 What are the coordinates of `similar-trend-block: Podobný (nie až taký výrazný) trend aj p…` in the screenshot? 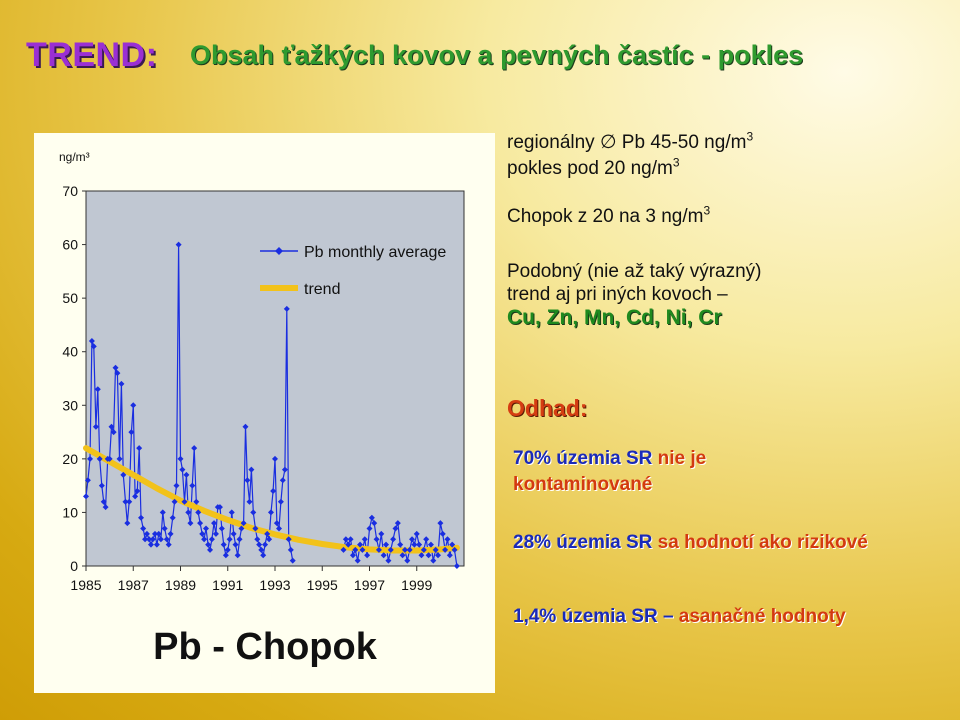 It's located at (634, 294).